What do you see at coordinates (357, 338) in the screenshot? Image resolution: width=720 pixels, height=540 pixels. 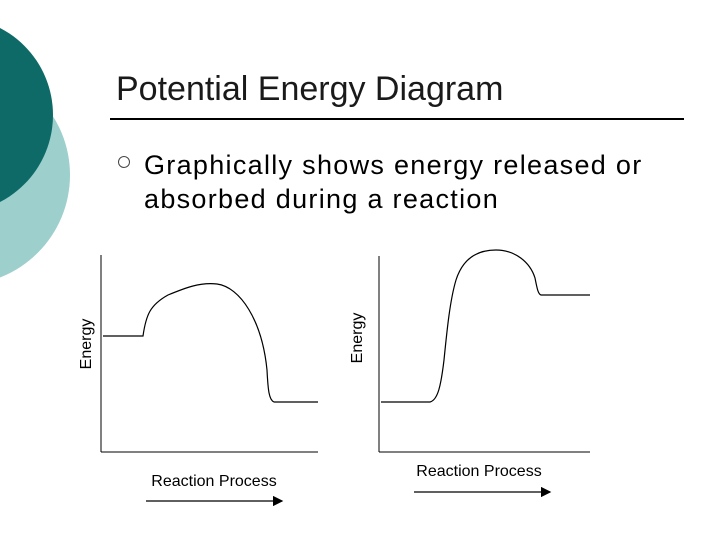 I see `right-y-axis-label: Energy` at bounding box center [357, 338].